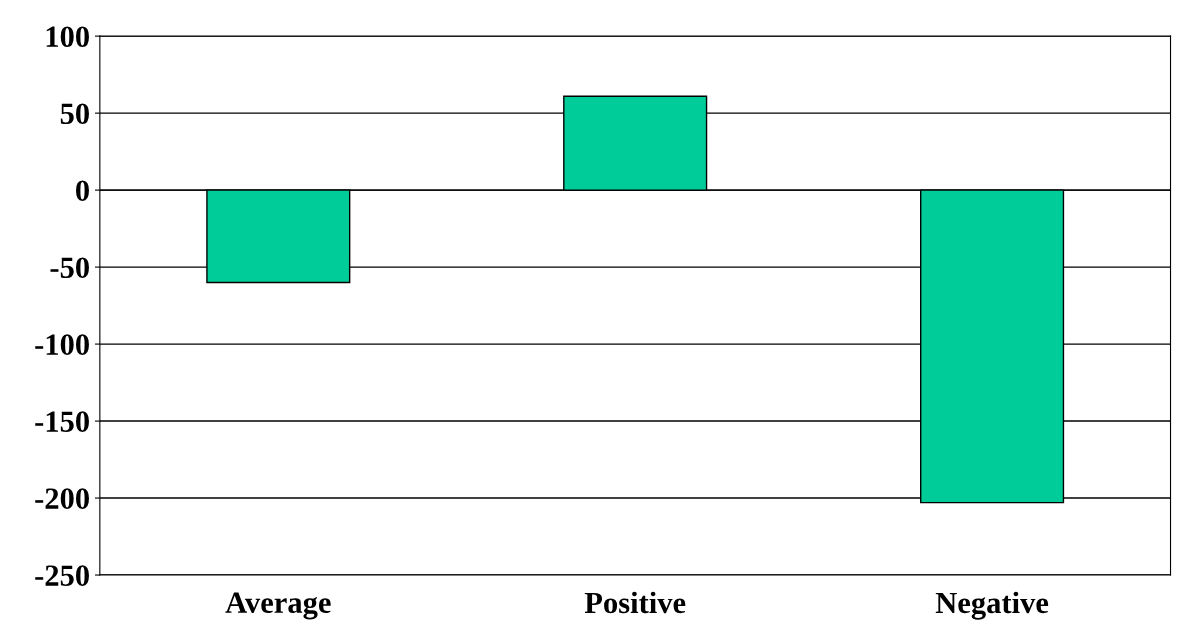 Image resolution: width=1203 pixels, height=634 pixels. Describe the element at coordinates (278, 606) in the screenshot. I see `x-tick-label: Average` at that location.